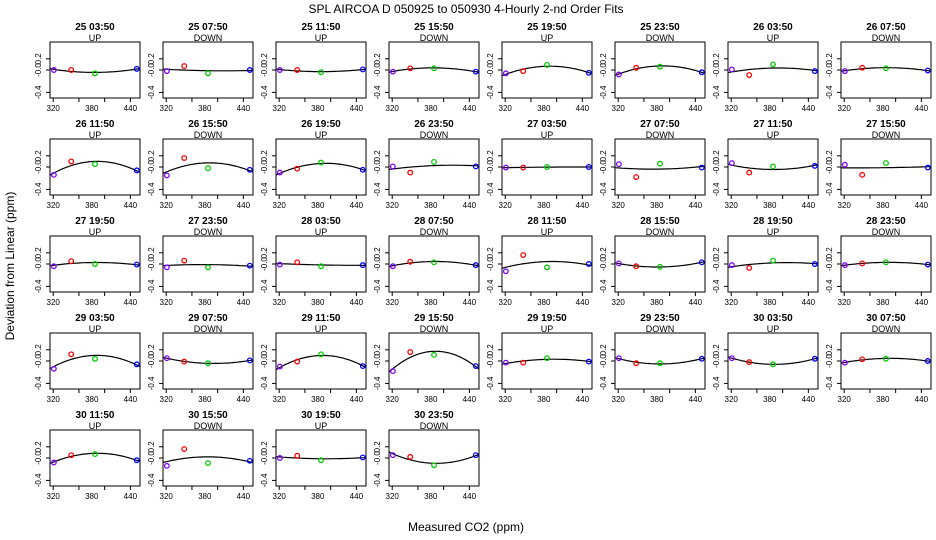  I want to click on panel-time-label: 30 15:50, so click(208, 415).